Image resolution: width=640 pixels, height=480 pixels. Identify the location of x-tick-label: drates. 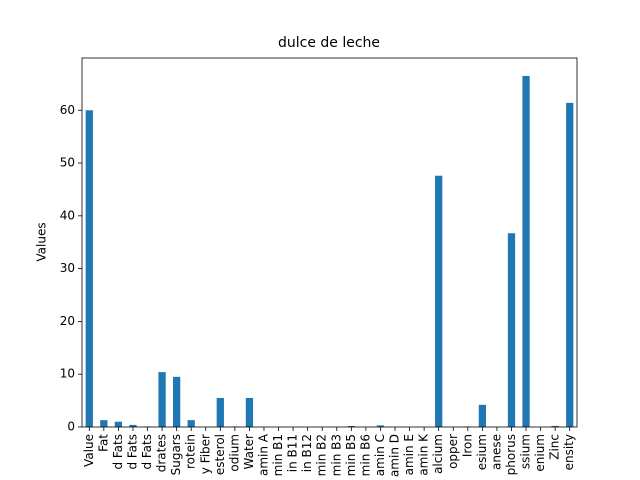
(162, 453).